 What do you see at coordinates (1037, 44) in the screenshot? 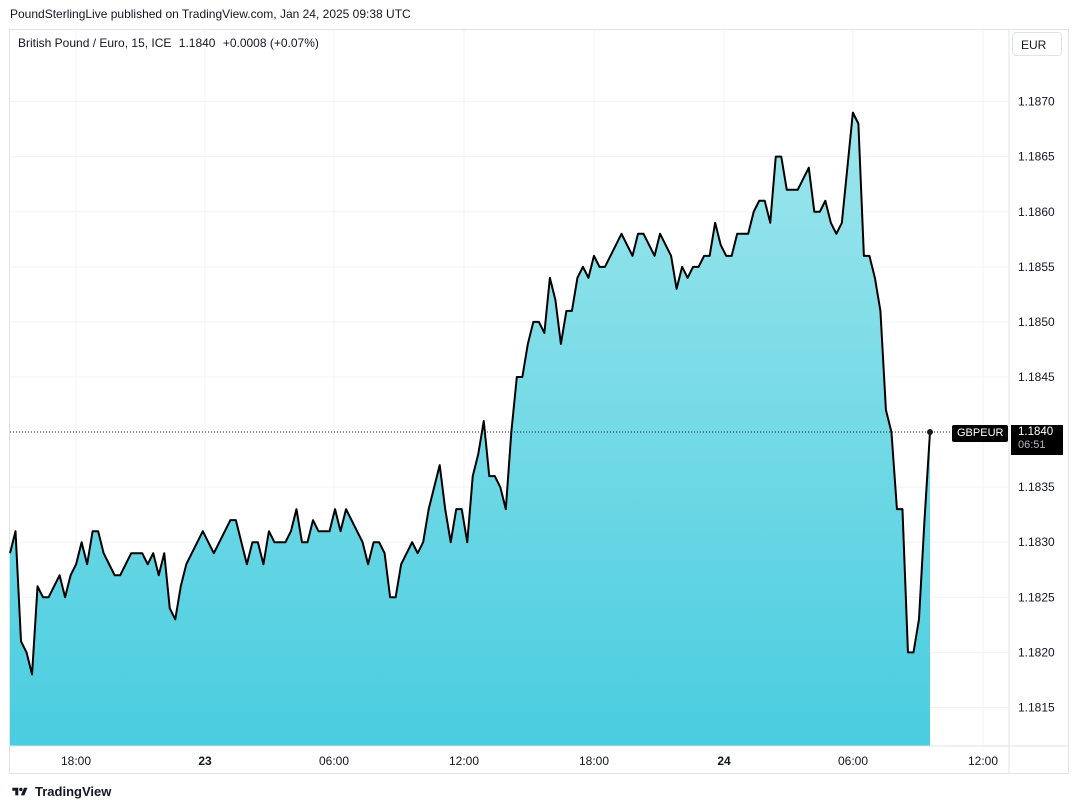
I see `currency-button: EUR` at bounding box center [1037, 44].